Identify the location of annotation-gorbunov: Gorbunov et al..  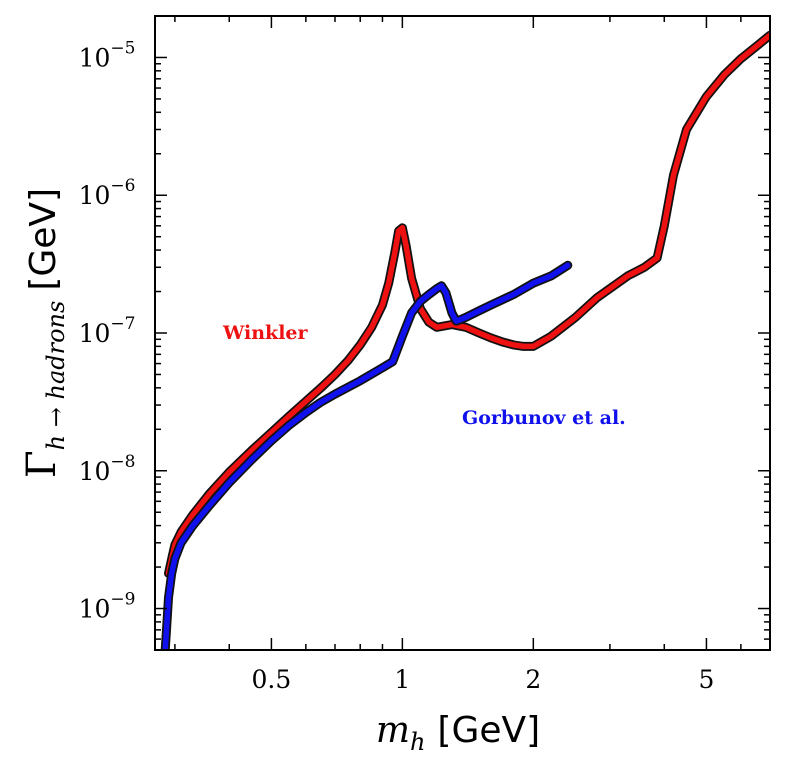
(544, 418).